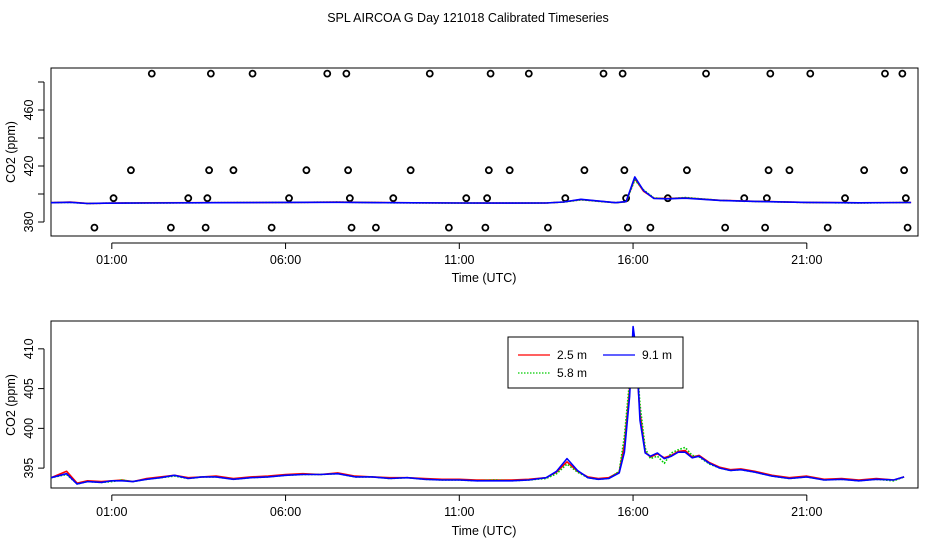  Describe the element at coordinates (572, 373) in the screenshot. I see `legend-label-5-8m: 5.8 m` at that location.